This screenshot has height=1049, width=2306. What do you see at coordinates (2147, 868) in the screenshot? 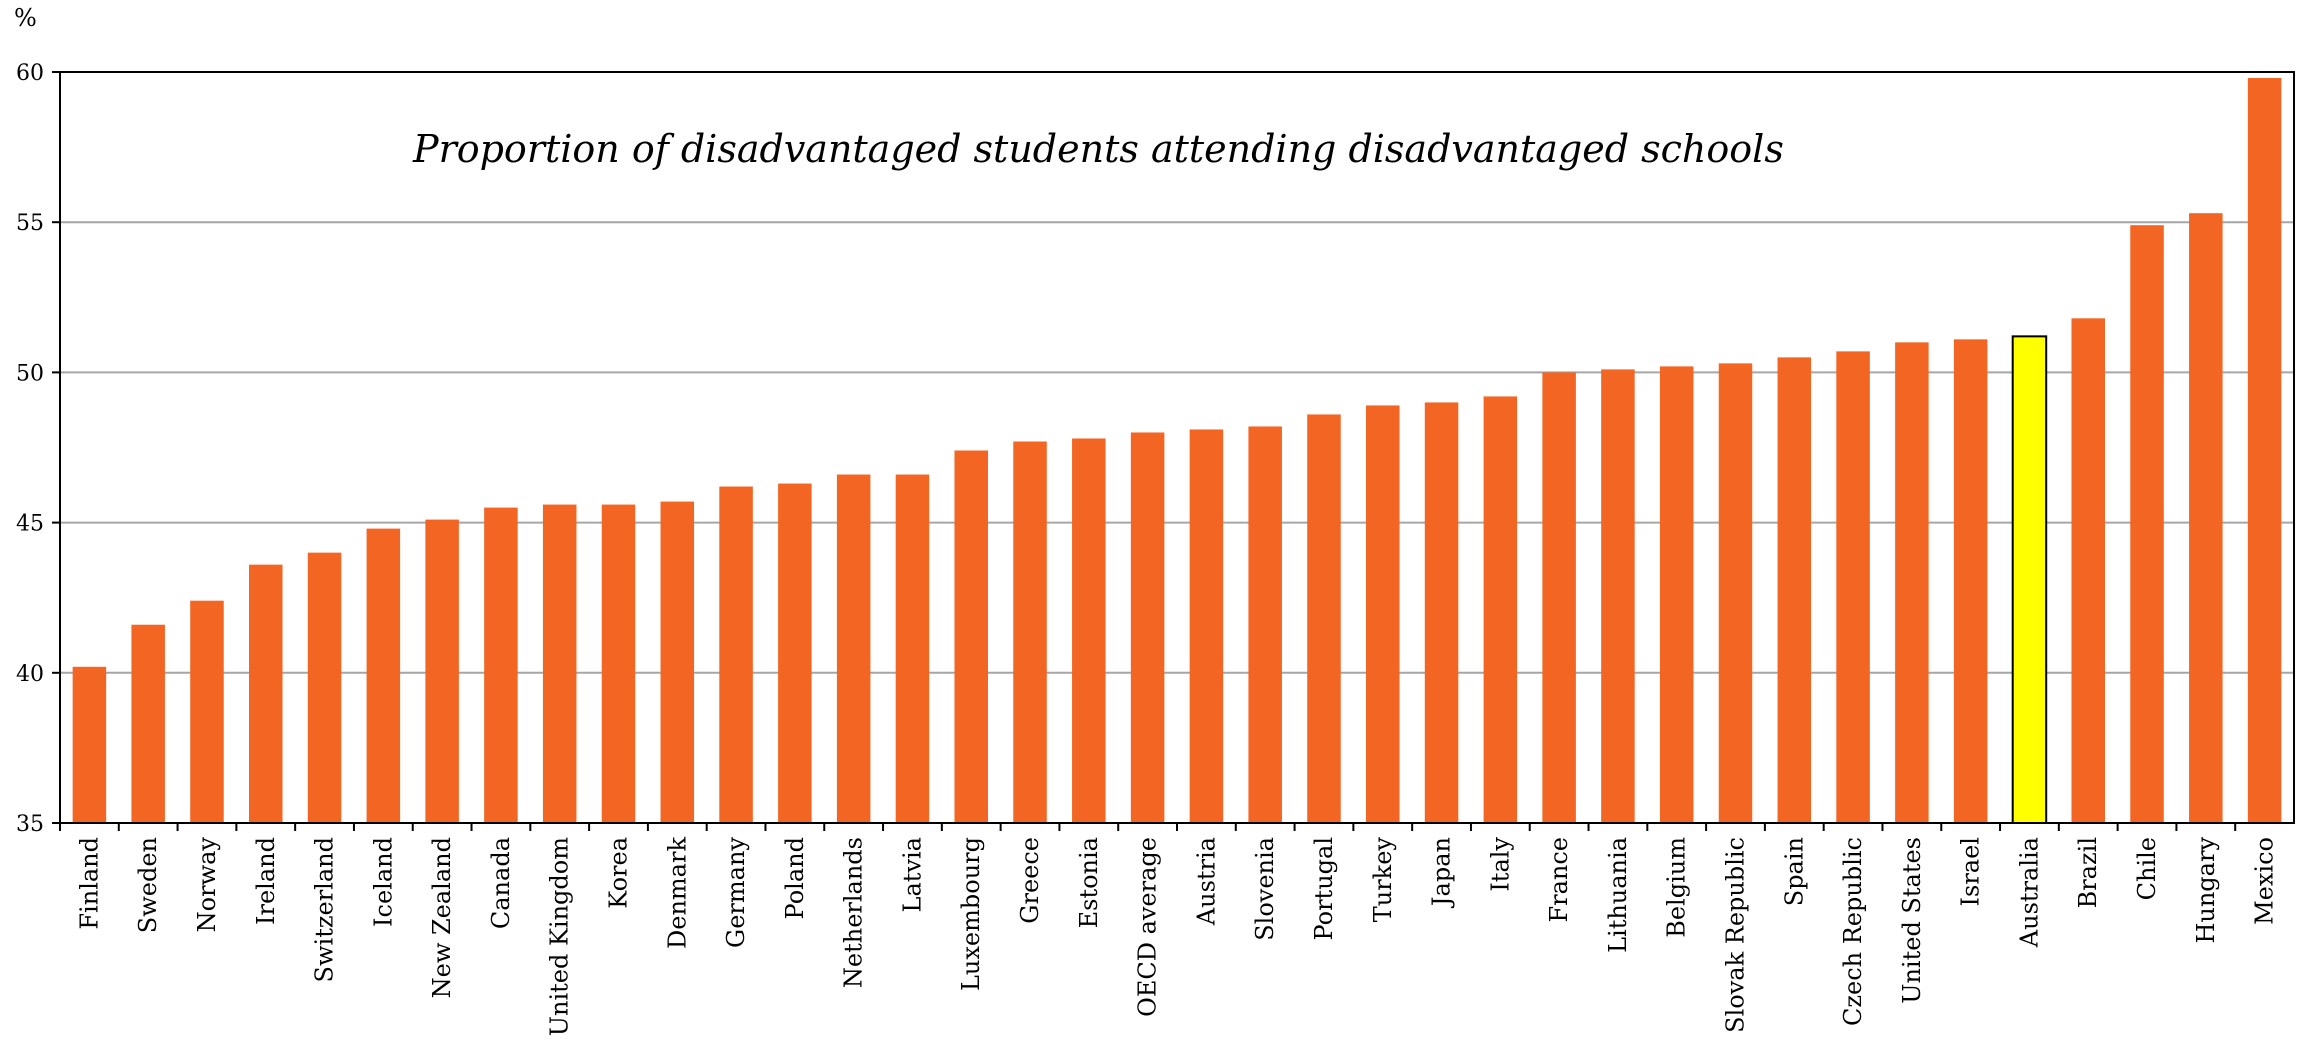
I see `x-category-label: Chile` at bounding box center [2147, 868].